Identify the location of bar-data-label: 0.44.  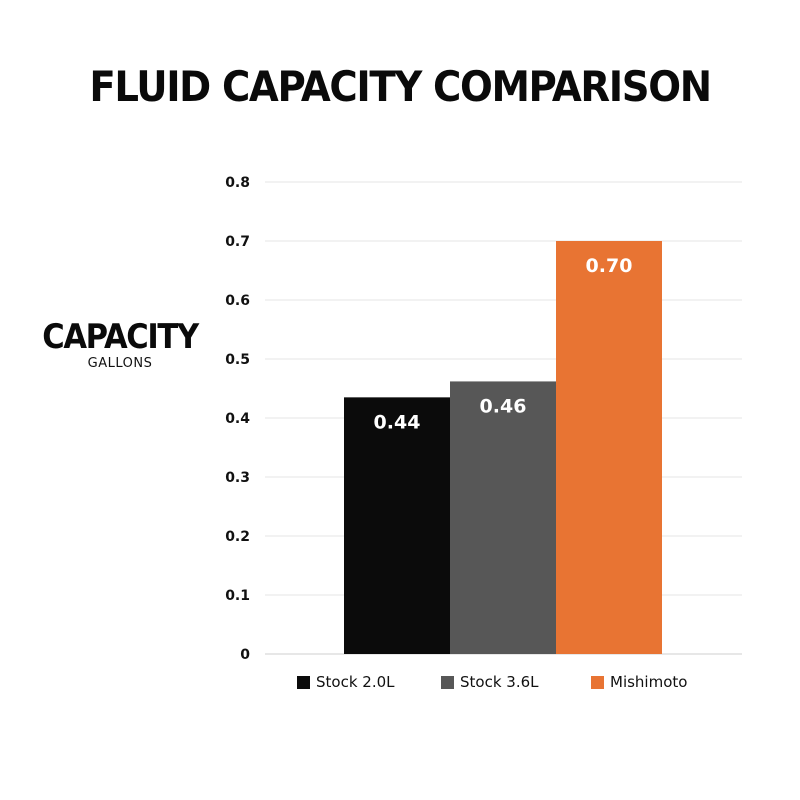
(397, 422).